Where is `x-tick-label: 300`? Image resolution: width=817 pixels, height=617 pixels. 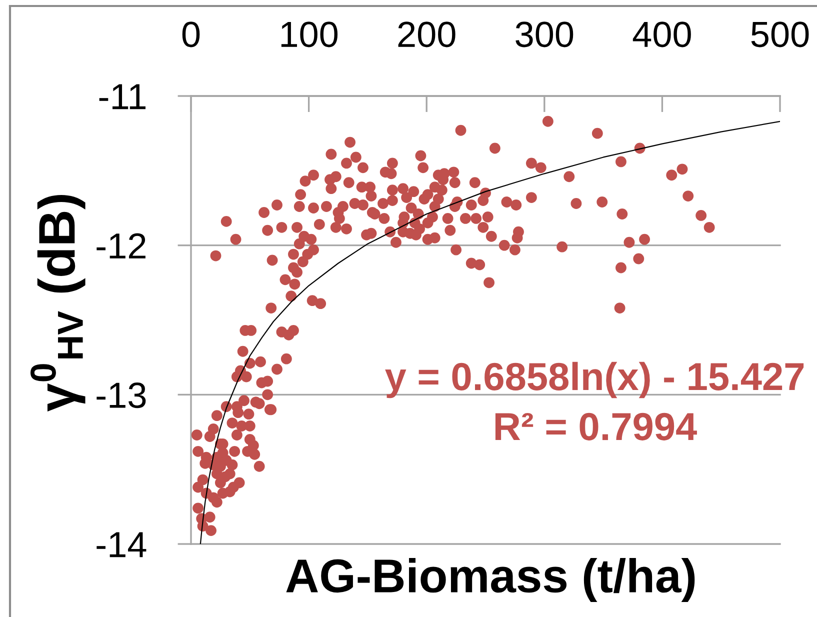 x-tick-label: 300 is located at coordinates (545, 35).